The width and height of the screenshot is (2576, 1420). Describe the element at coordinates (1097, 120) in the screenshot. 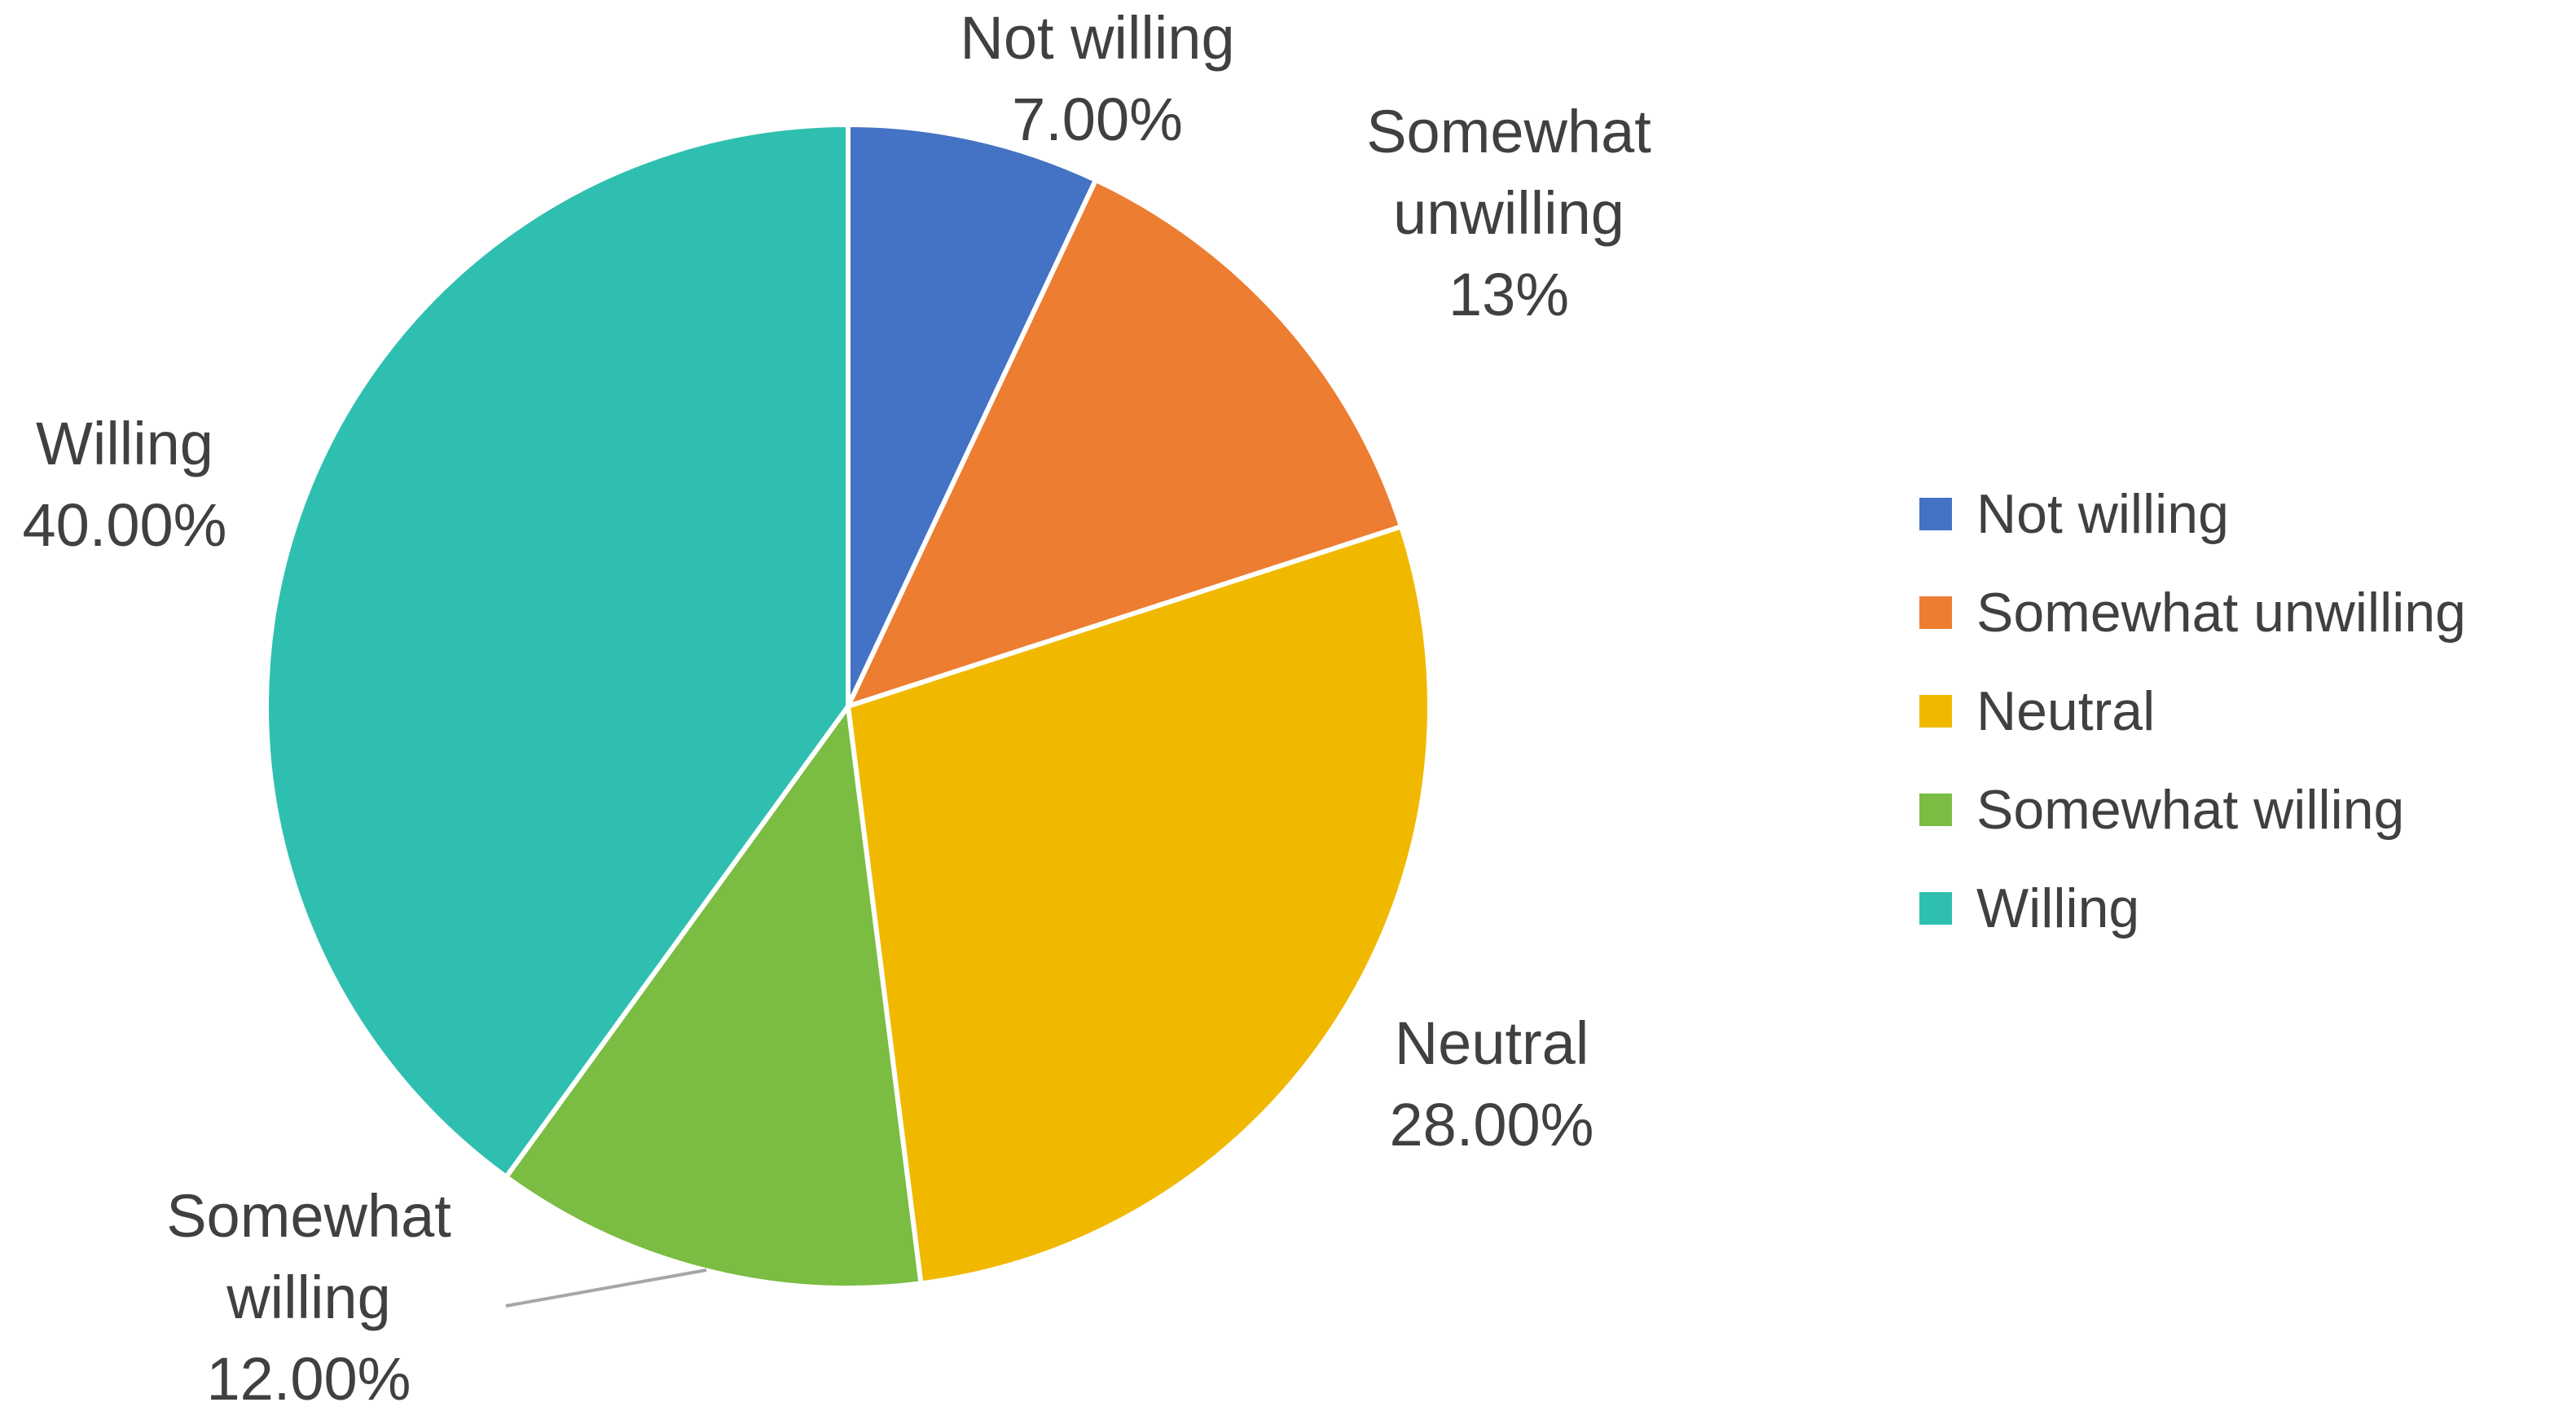

I see `data-label-value: 7.00%` at that location.